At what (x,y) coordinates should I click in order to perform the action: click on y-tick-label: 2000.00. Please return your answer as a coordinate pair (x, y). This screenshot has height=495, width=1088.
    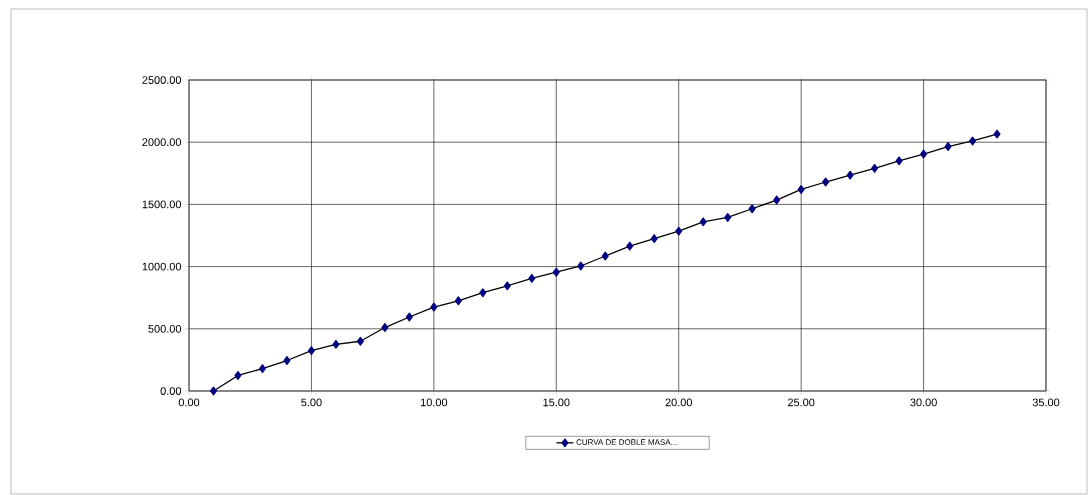
    Looking at the image, I should click on (162, 142).